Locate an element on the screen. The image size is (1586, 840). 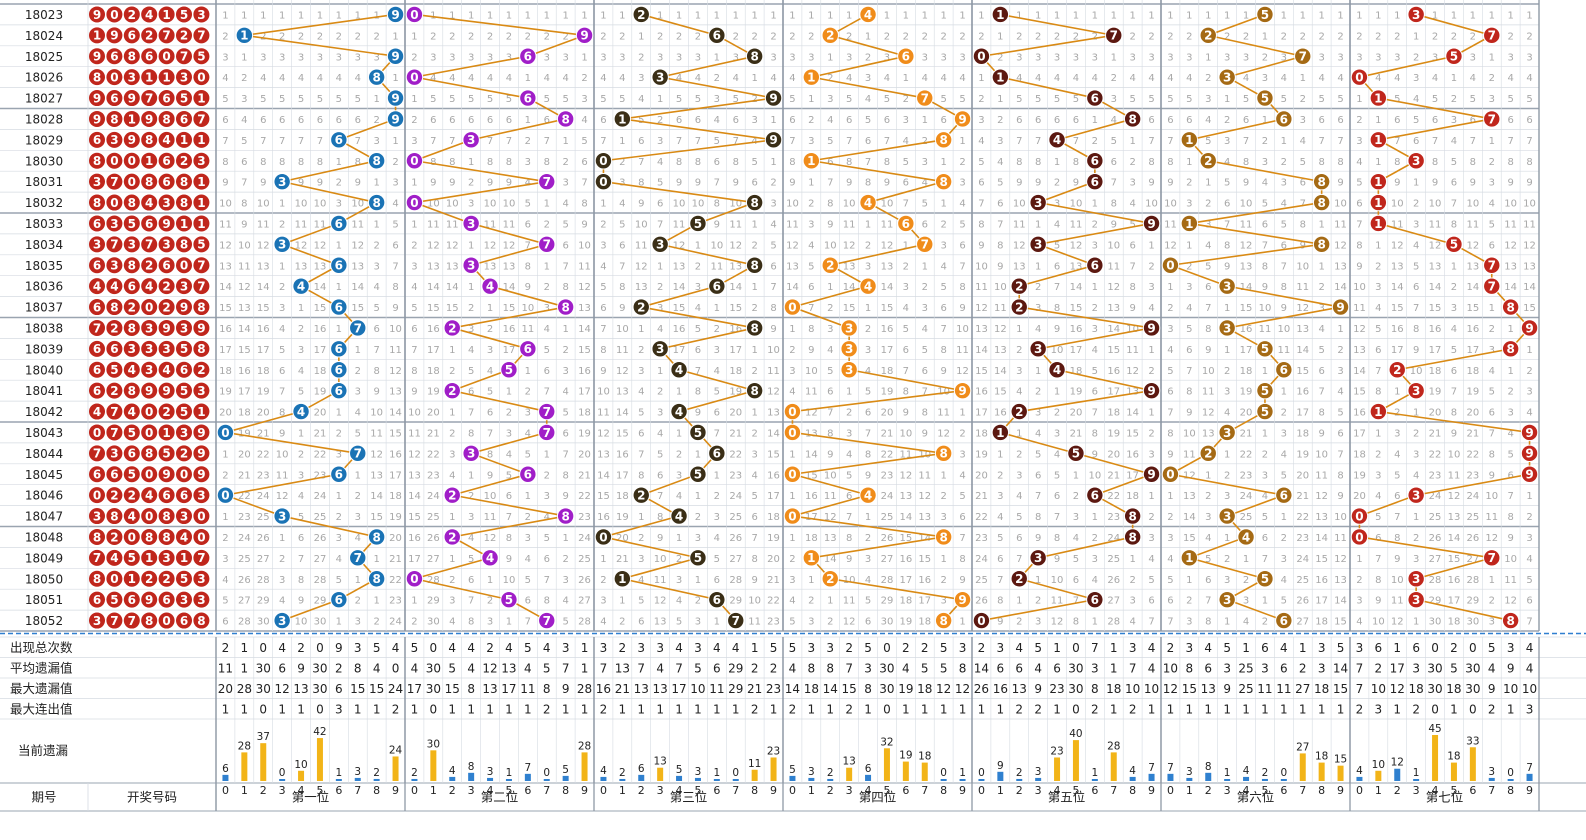
miss-value: 20 is located at coordinates (773, 559).